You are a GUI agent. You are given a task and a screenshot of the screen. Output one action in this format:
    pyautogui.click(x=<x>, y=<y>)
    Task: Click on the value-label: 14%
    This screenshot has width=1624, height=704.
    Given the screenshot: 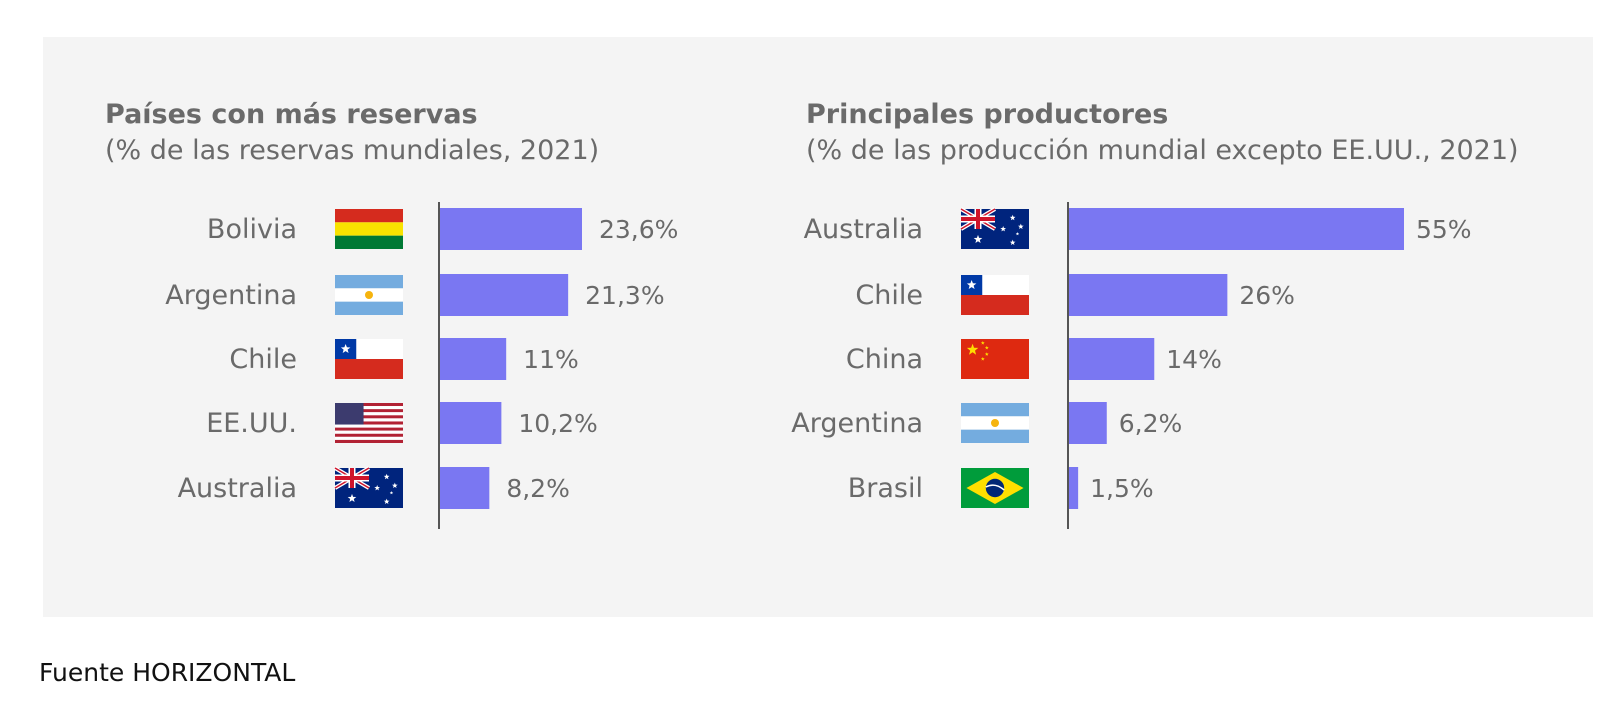 What is the action you would take?
    pyautogui.click(x=1194, y=359)
    